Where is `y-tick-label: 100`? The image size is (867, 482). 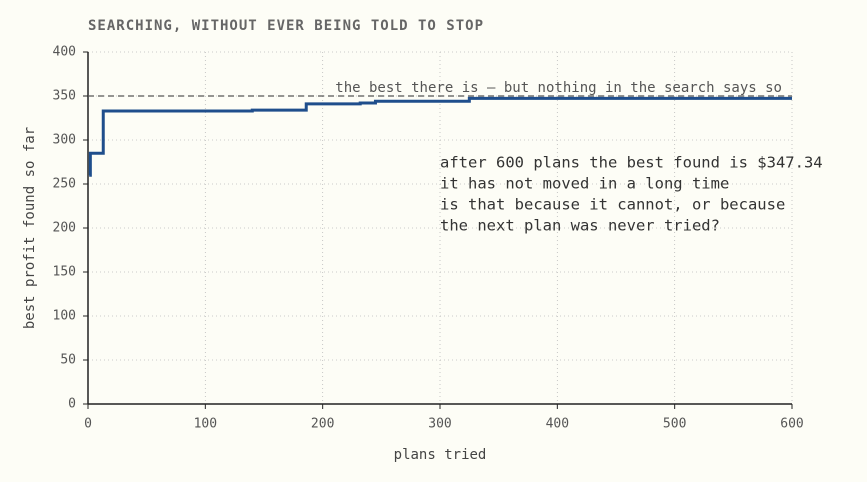
y-tick-label: 100 is located at coordinates (64, 316).